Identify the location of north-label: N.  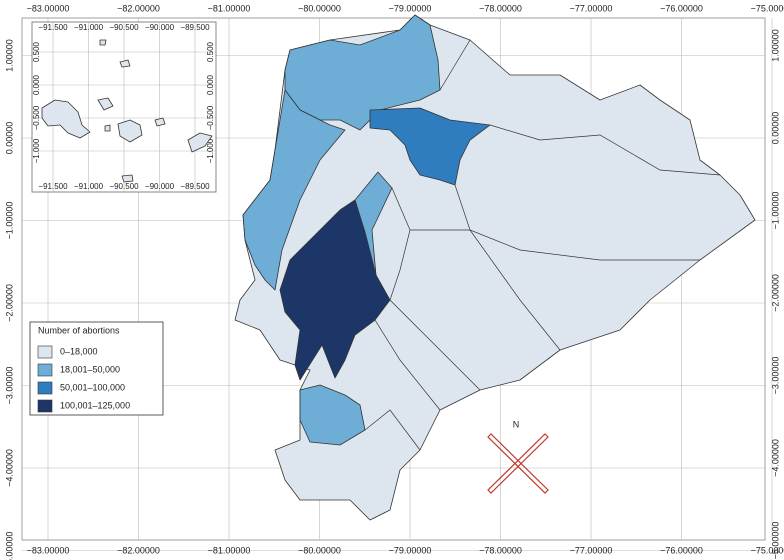
(516, 424).